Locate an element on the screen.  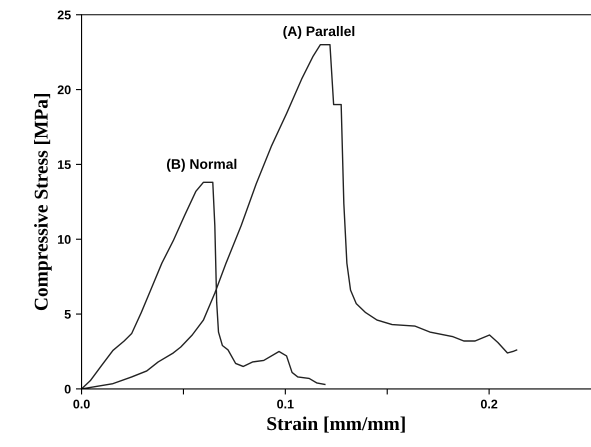
y-tick-label: 15 is located at coordinates (64, 165).